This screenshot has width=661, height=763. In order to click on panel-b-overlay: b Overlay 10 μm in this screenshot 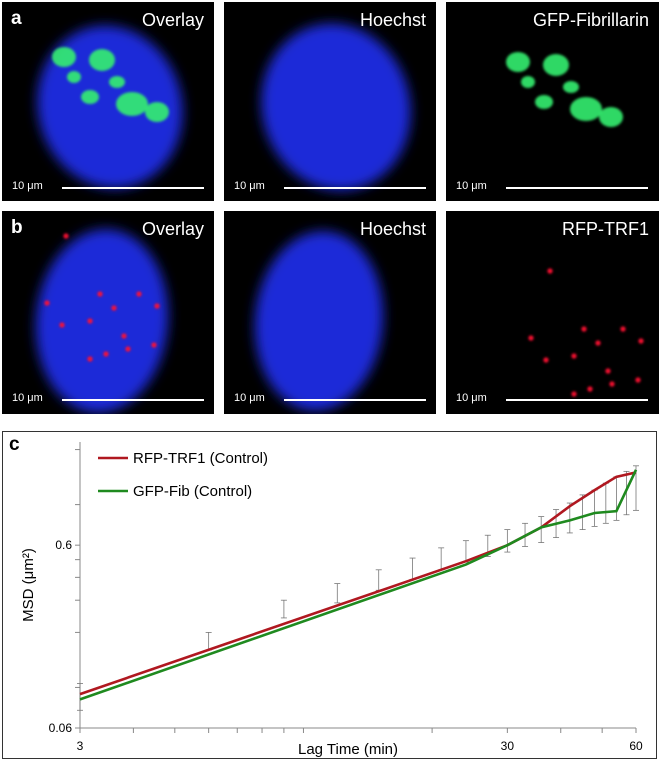, I will do `click(108, 312)`.